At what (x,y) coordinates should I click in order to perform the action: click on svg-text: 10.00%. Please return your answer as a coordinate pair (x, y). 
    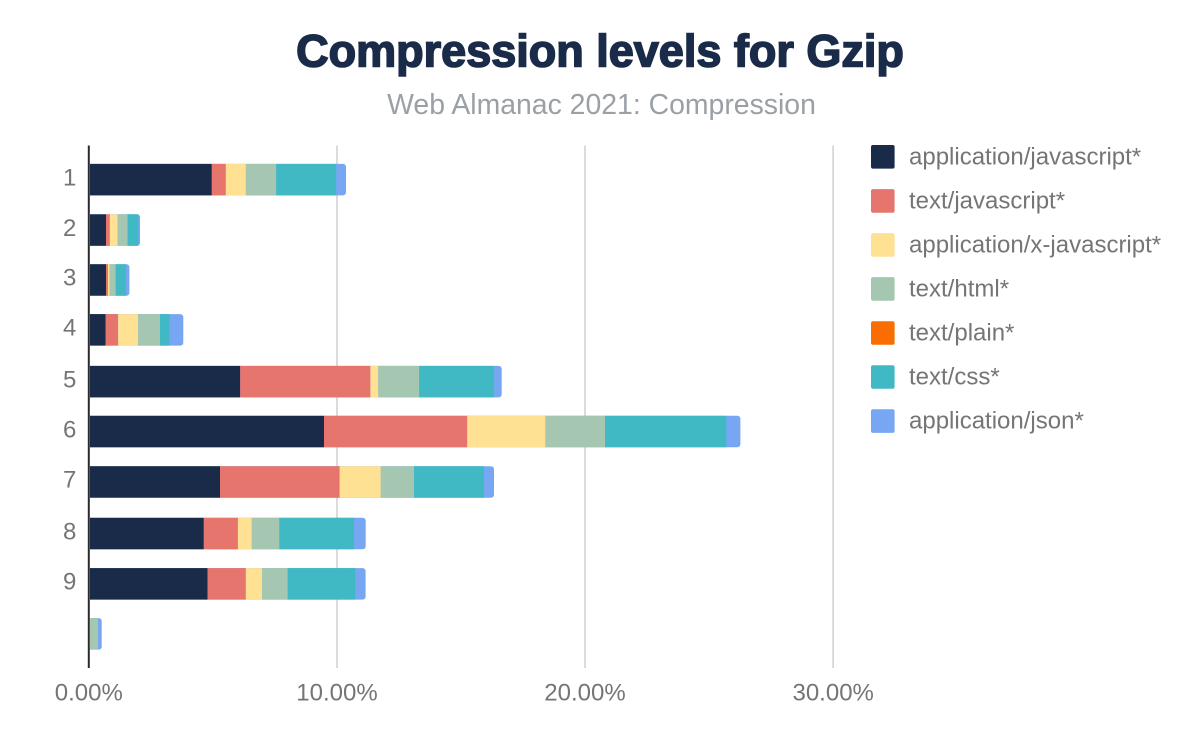
    Looking at the image, I should click on (336, 692).